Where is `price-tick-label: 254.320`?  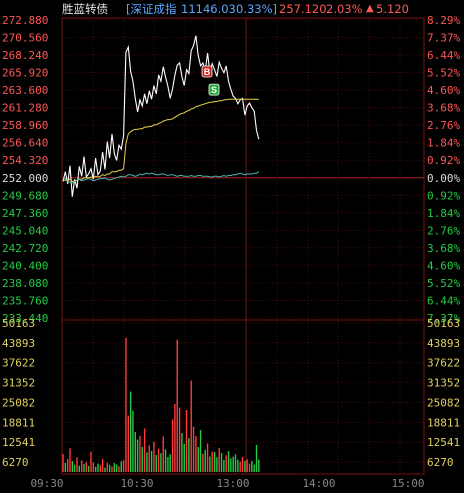 price-tick-label: 254.320 is located at coordinates (25, 160).